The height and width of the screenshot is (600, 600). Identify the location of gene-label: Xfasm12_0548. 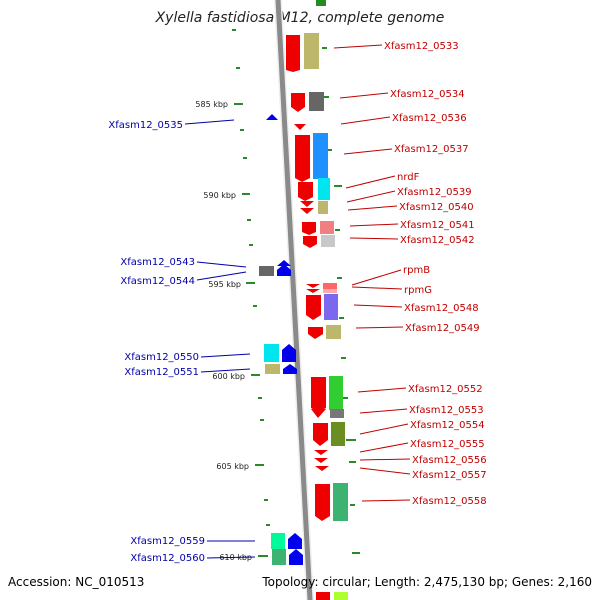
(441, 308).